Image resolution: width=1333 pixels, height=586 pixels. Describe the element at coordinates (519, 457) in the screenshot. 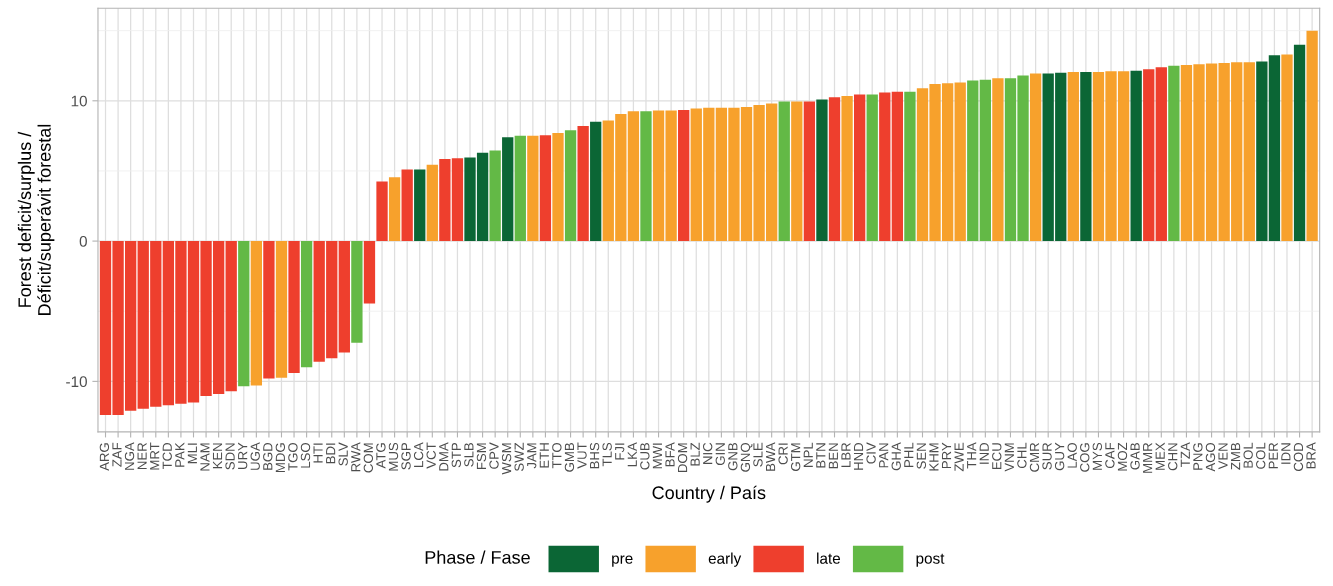

I see `x-tick-label: SWZ` at that location.